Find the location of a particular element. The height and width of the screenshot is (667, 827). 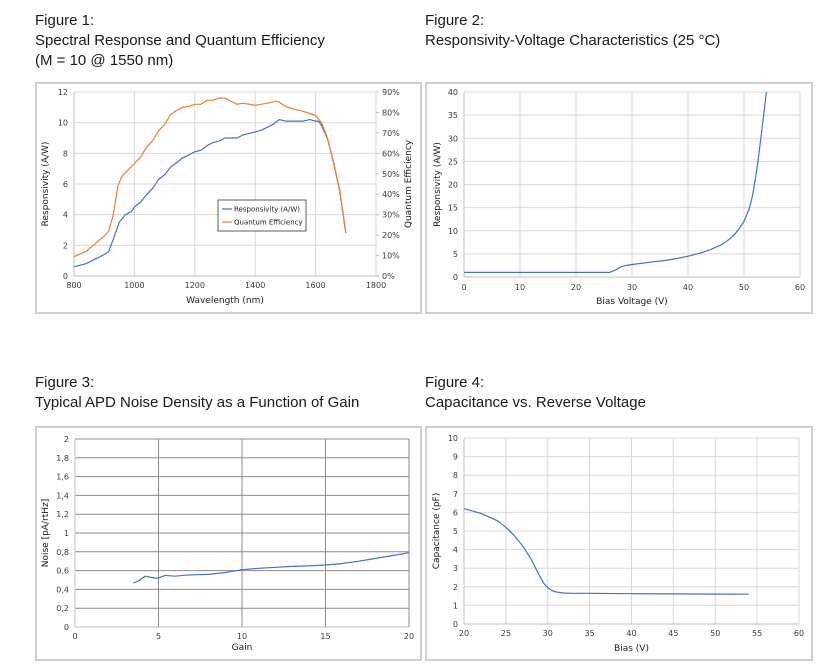

chart-3-ytick-label: 2 is located at coordinates (66, 439).